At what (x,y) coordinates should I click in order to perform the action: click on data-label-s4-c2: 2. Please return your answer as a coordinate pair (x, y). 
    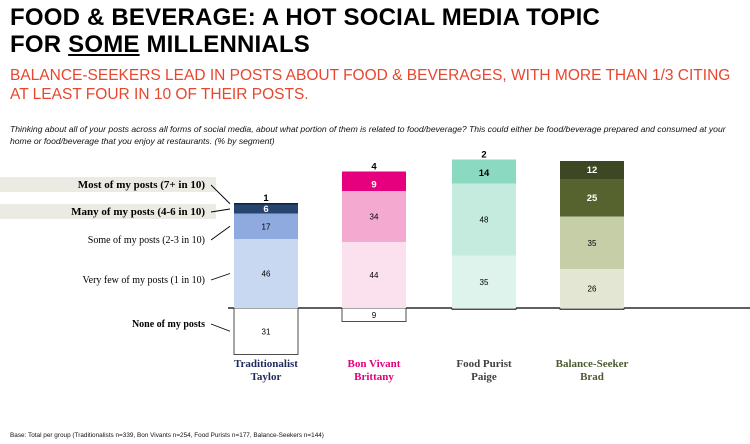
    Looking at the image, I should click on (483, 155).